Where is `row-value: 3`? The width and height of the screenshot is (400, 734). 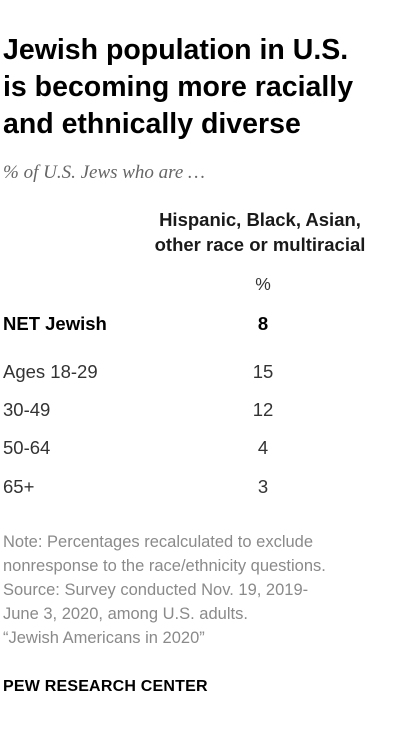 row-value: 3 is located at coordinates (263, 486).